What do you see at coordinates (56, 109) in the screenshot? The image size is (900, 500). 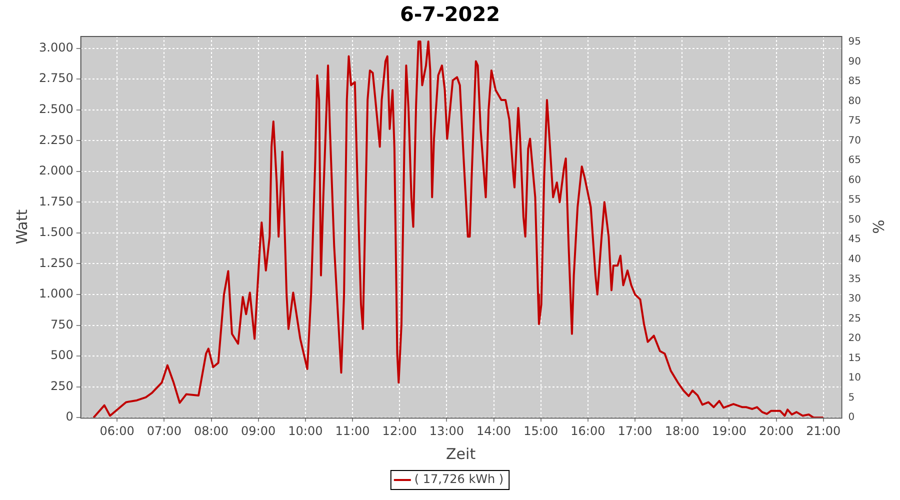 I see `y-tick-label: 2.500` at bounding box center [56, 109].